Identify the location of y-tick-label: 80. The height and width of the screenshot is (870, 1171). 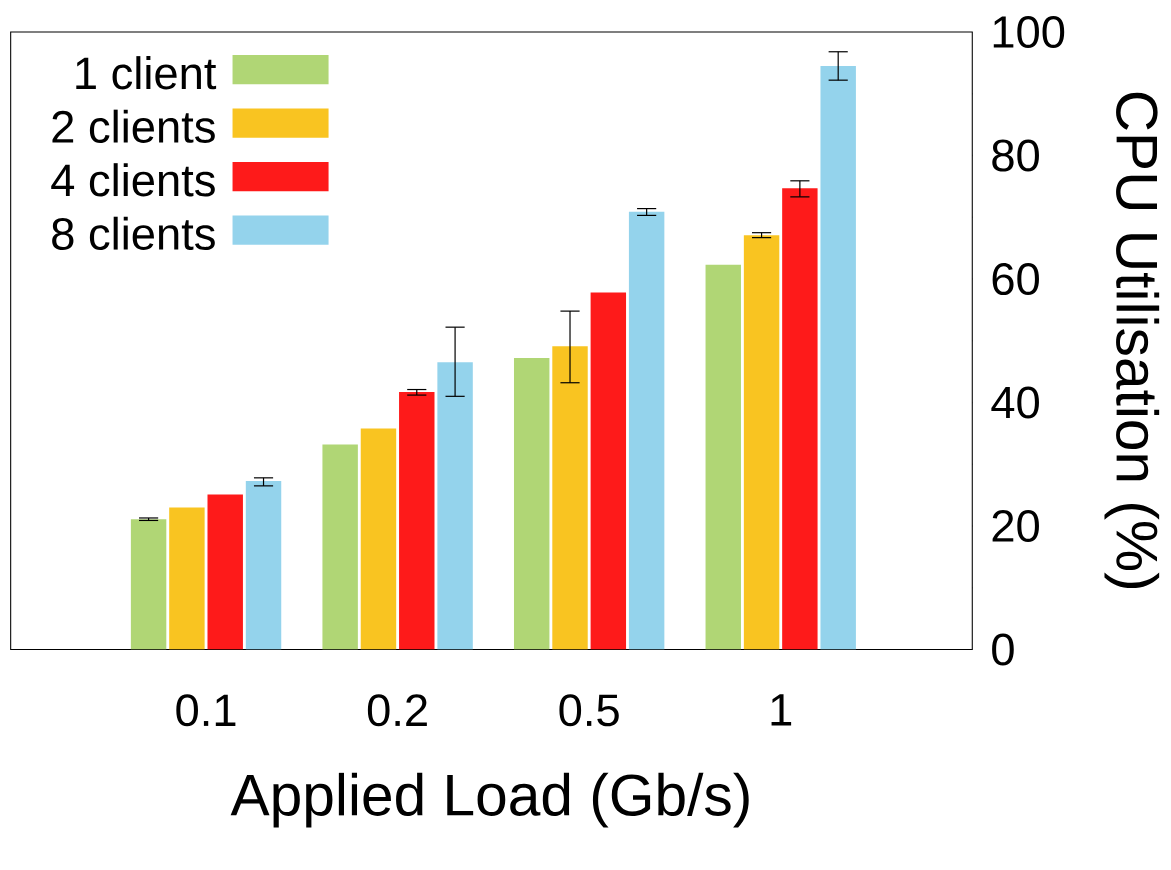
(1015, 155).